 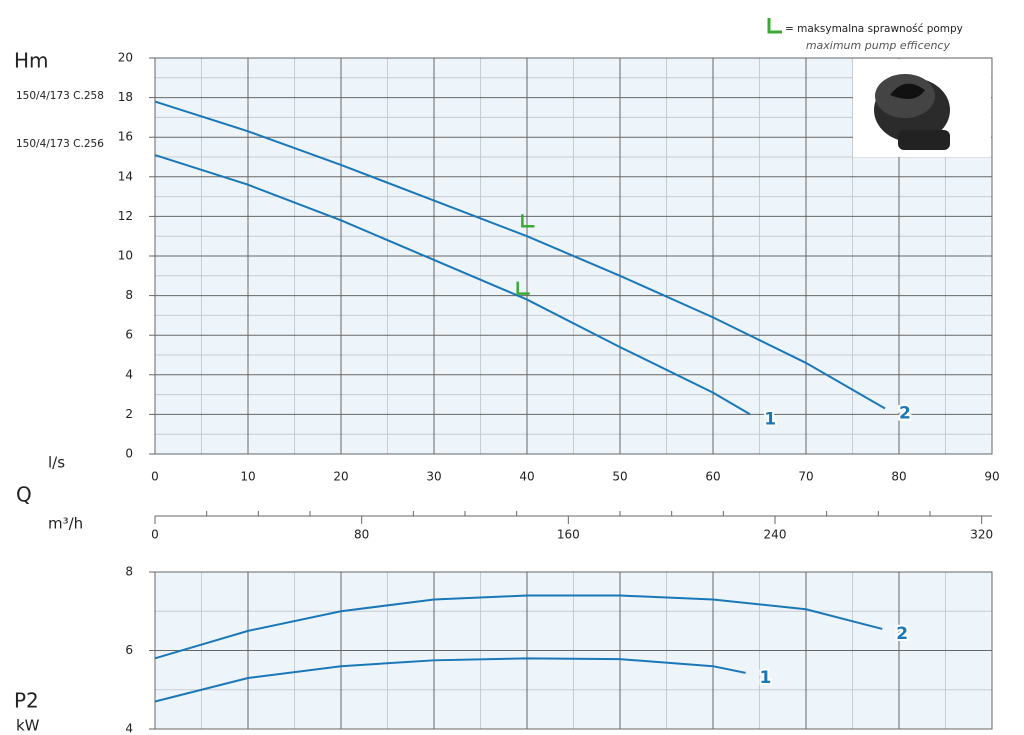 What do you see at coordinates (125, 137) in the screenshot?
I see `y-tick-label: 16` at bounding box center [125, 137].